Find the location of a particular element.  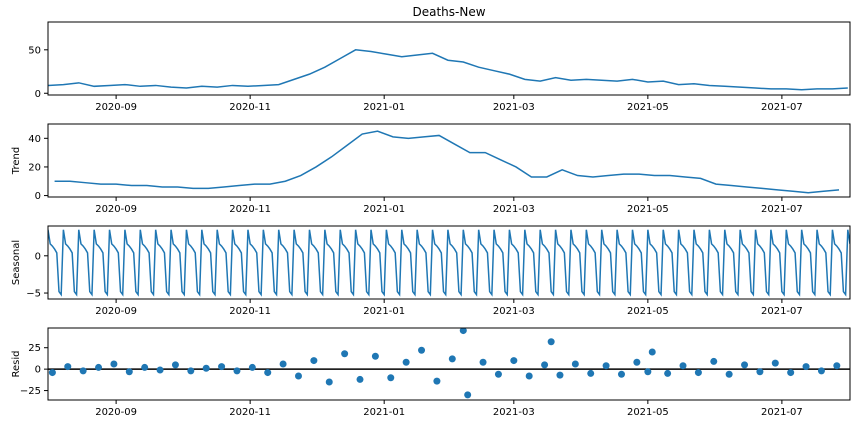

chart-title: Deaths-New is located at coordinates (448, 12).